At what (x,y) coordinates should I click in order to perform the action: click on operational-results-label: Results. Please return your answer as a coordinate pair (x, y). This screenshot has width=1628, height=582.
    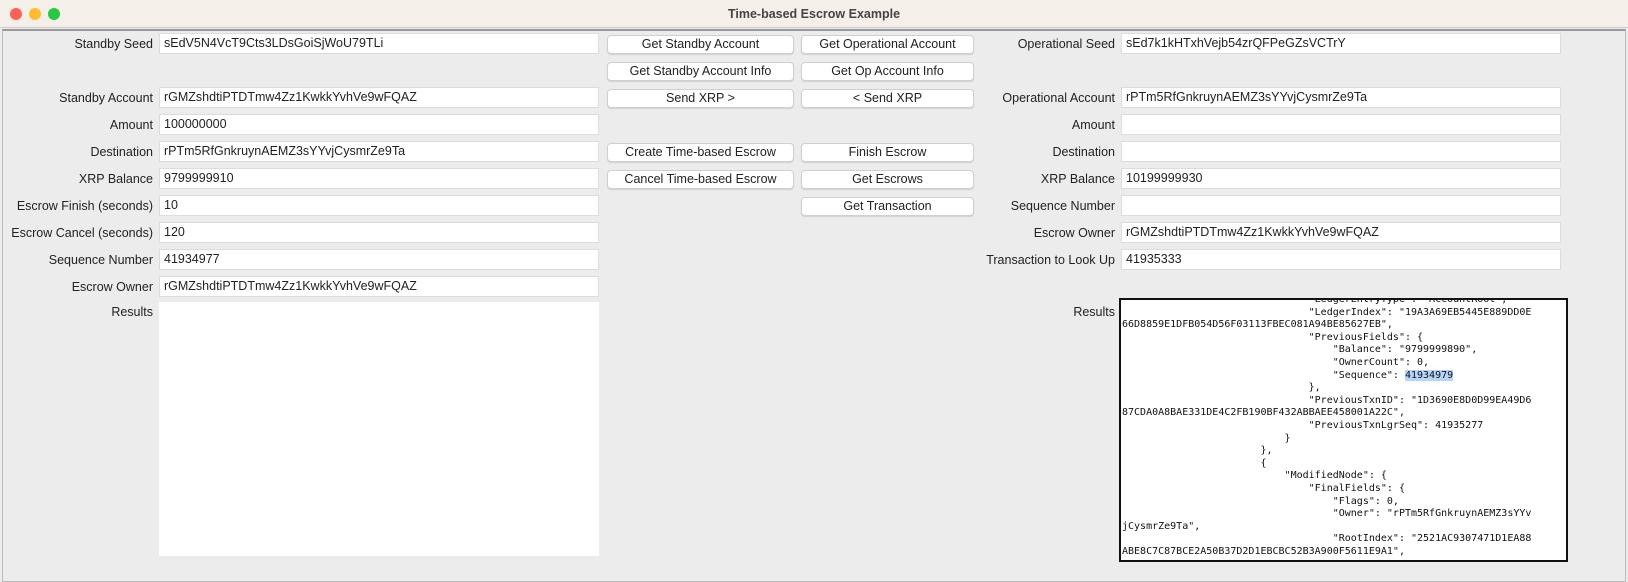
    Looking at the image, I should click on (1094, 312).